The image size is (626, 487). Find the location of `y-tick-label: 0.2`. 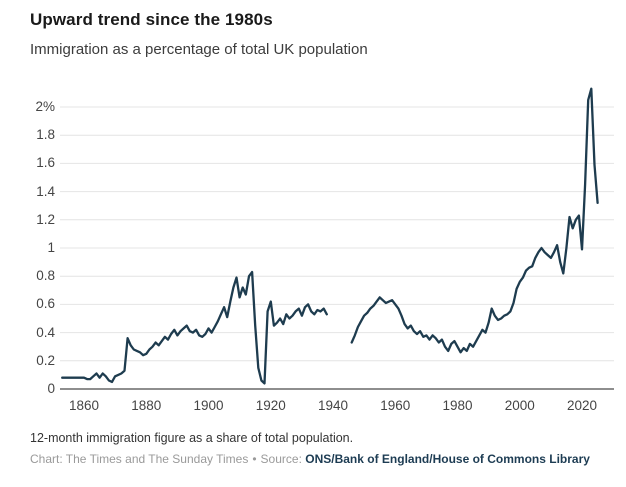

y-tick-label: 0.2 is located at coordinates (45, 360).